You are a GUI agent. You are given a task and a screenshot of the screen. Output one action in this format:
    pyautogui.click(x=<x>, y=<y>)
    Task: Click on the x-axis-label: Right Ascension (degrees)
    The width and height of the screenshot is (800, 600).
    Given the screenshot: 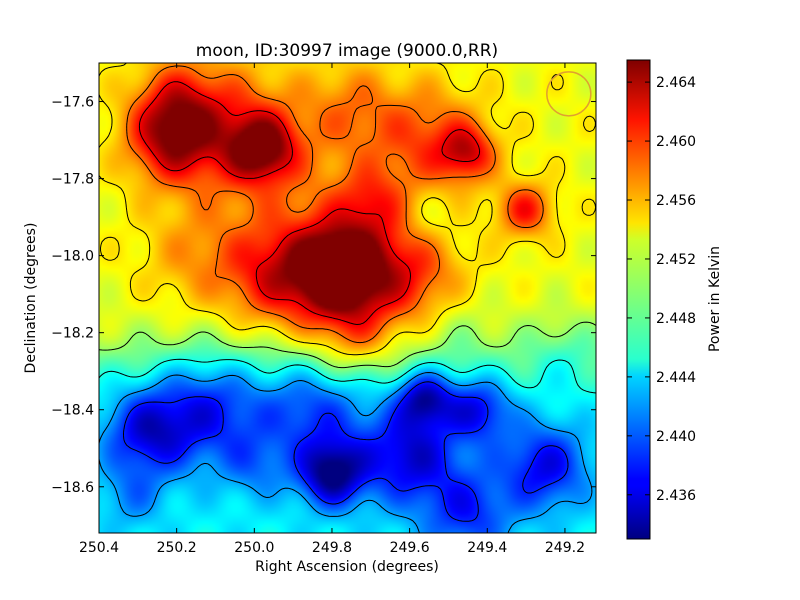 What is the action you would take?
    pyautogui.click(x=347, y=567)
    